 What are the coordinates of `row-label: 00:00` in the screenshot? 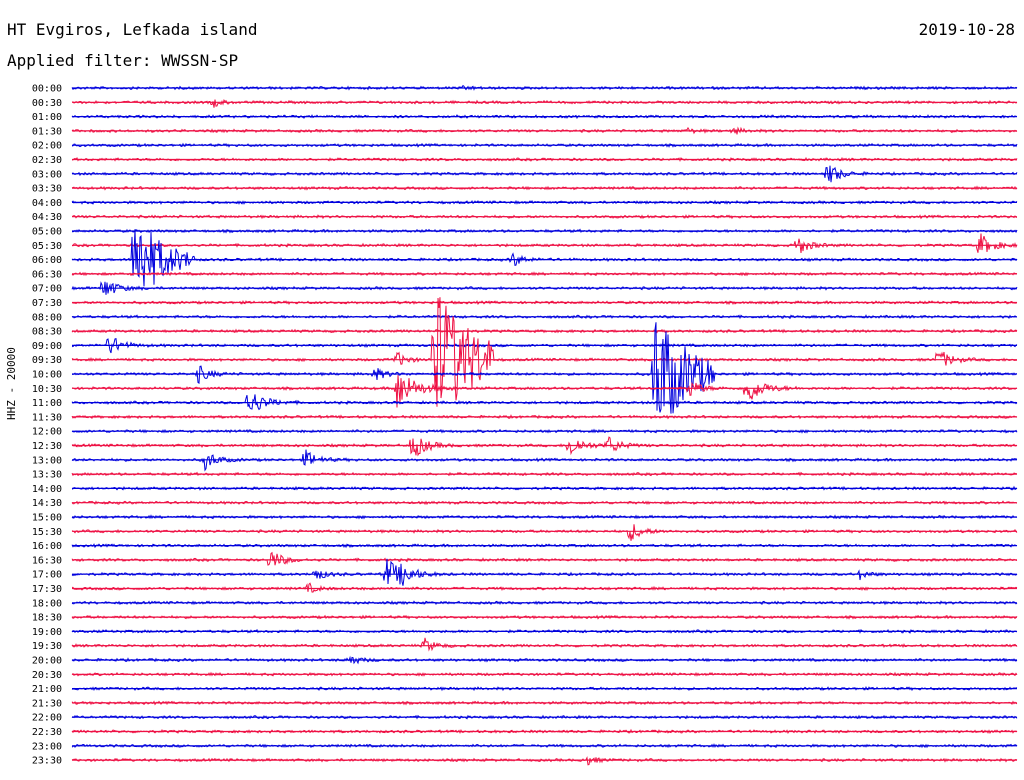 It's located at (47, 89).